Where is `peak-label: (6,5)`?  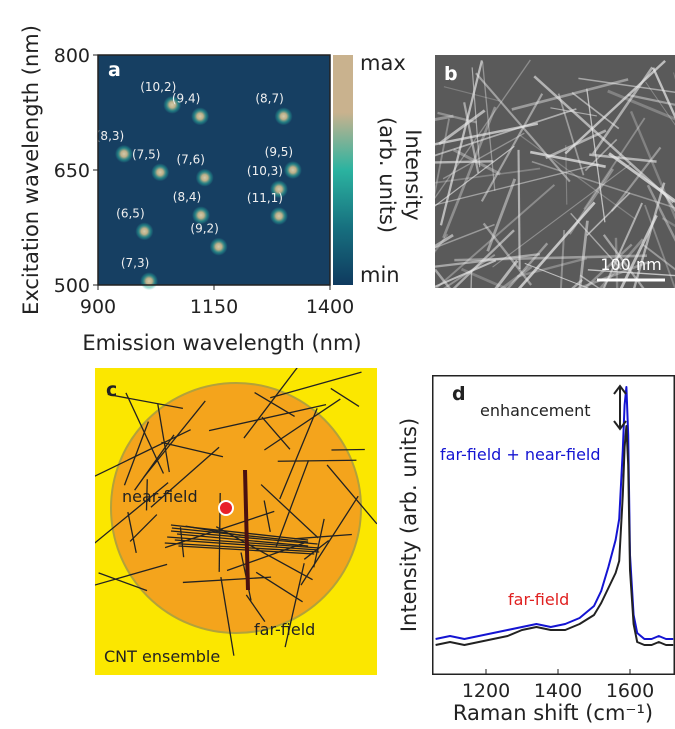
peak-label: (6,5) is located at coordinates (130, 213).